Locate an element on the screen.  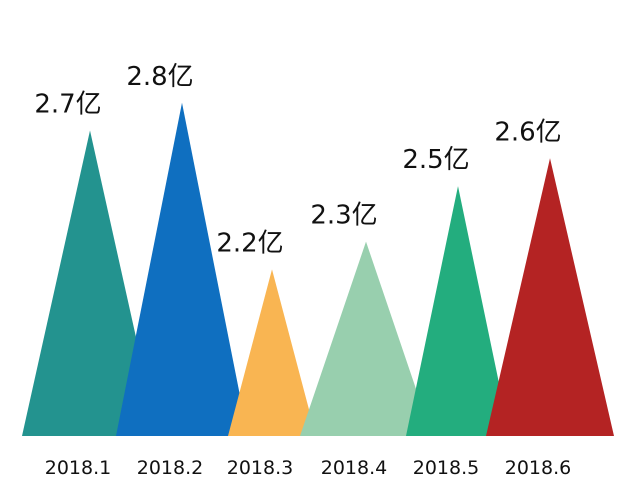
category-label-2018.3: 2018.3 is located at coordinates (260, 468).